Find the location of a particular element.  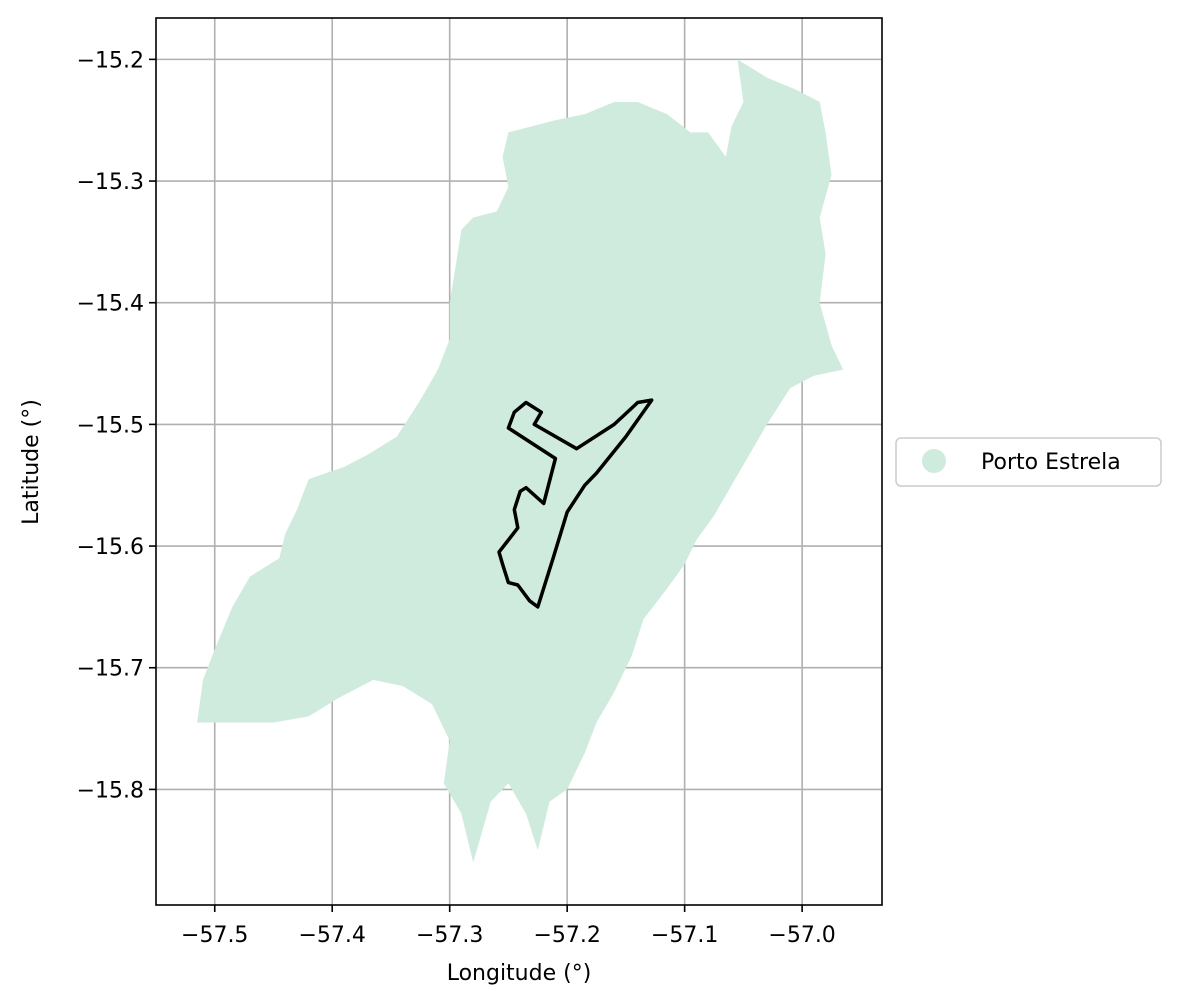

y-tick-label: −15.7 is located at coordinates (110, 669).